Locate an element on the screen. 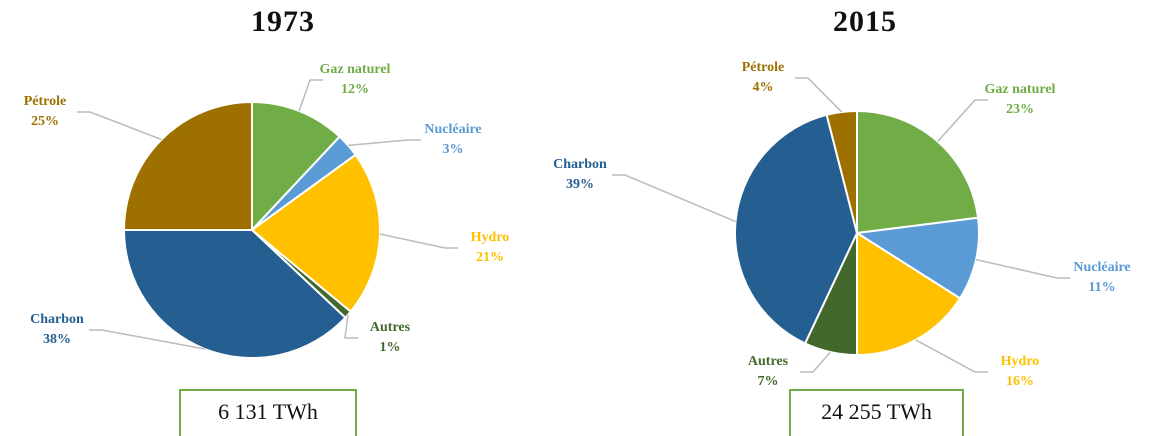 Image resolution: width=1156 pixels, height=436 pixels. slice-value-label: 38% is located at coordinates (57, 339).